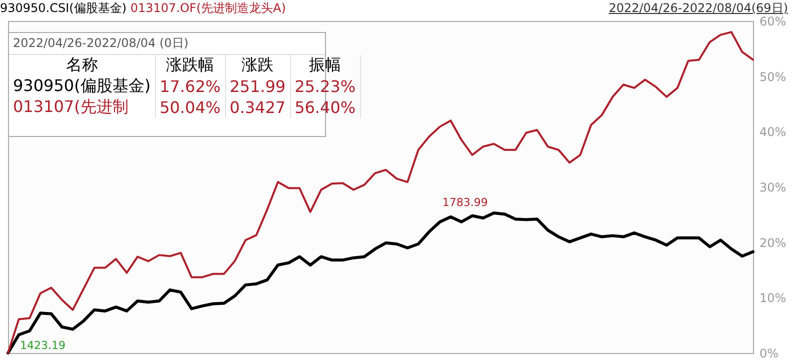 This screenshot has width=800, height=359. I want to click on y-tick-label: 0%, so click(769, 352).